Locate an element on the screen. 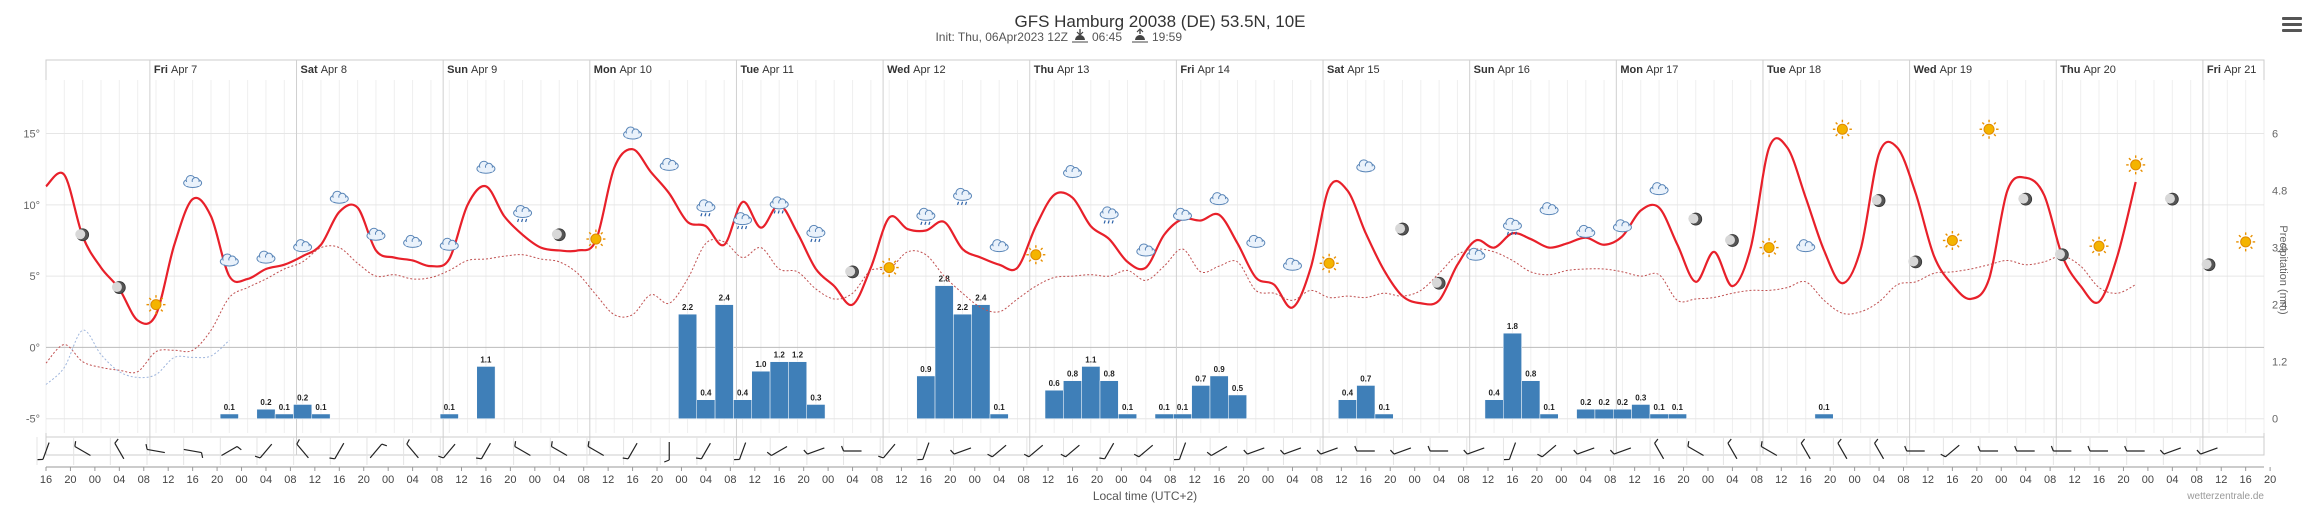 This screenshot has width=2312, height=509. y-left-tick: 0° is located at coordinates (34, 348).